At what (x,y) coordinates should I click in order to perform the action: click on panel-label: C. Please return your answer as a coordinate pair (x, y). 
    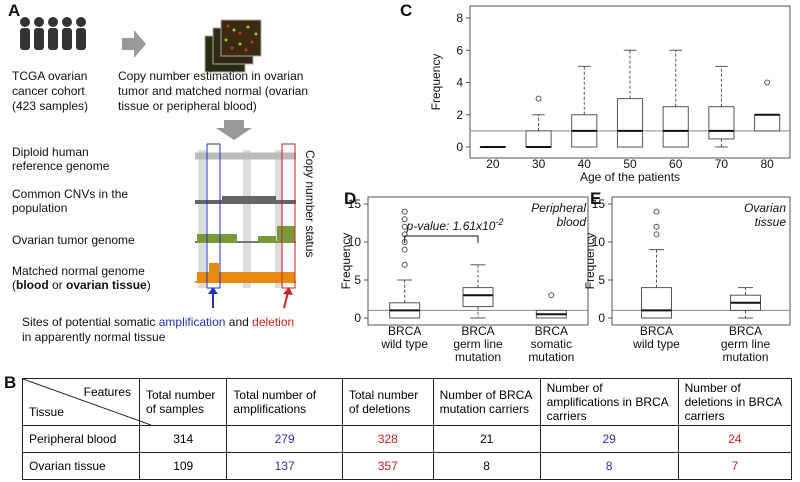
    Looking at the image, I should click on (406, 10).